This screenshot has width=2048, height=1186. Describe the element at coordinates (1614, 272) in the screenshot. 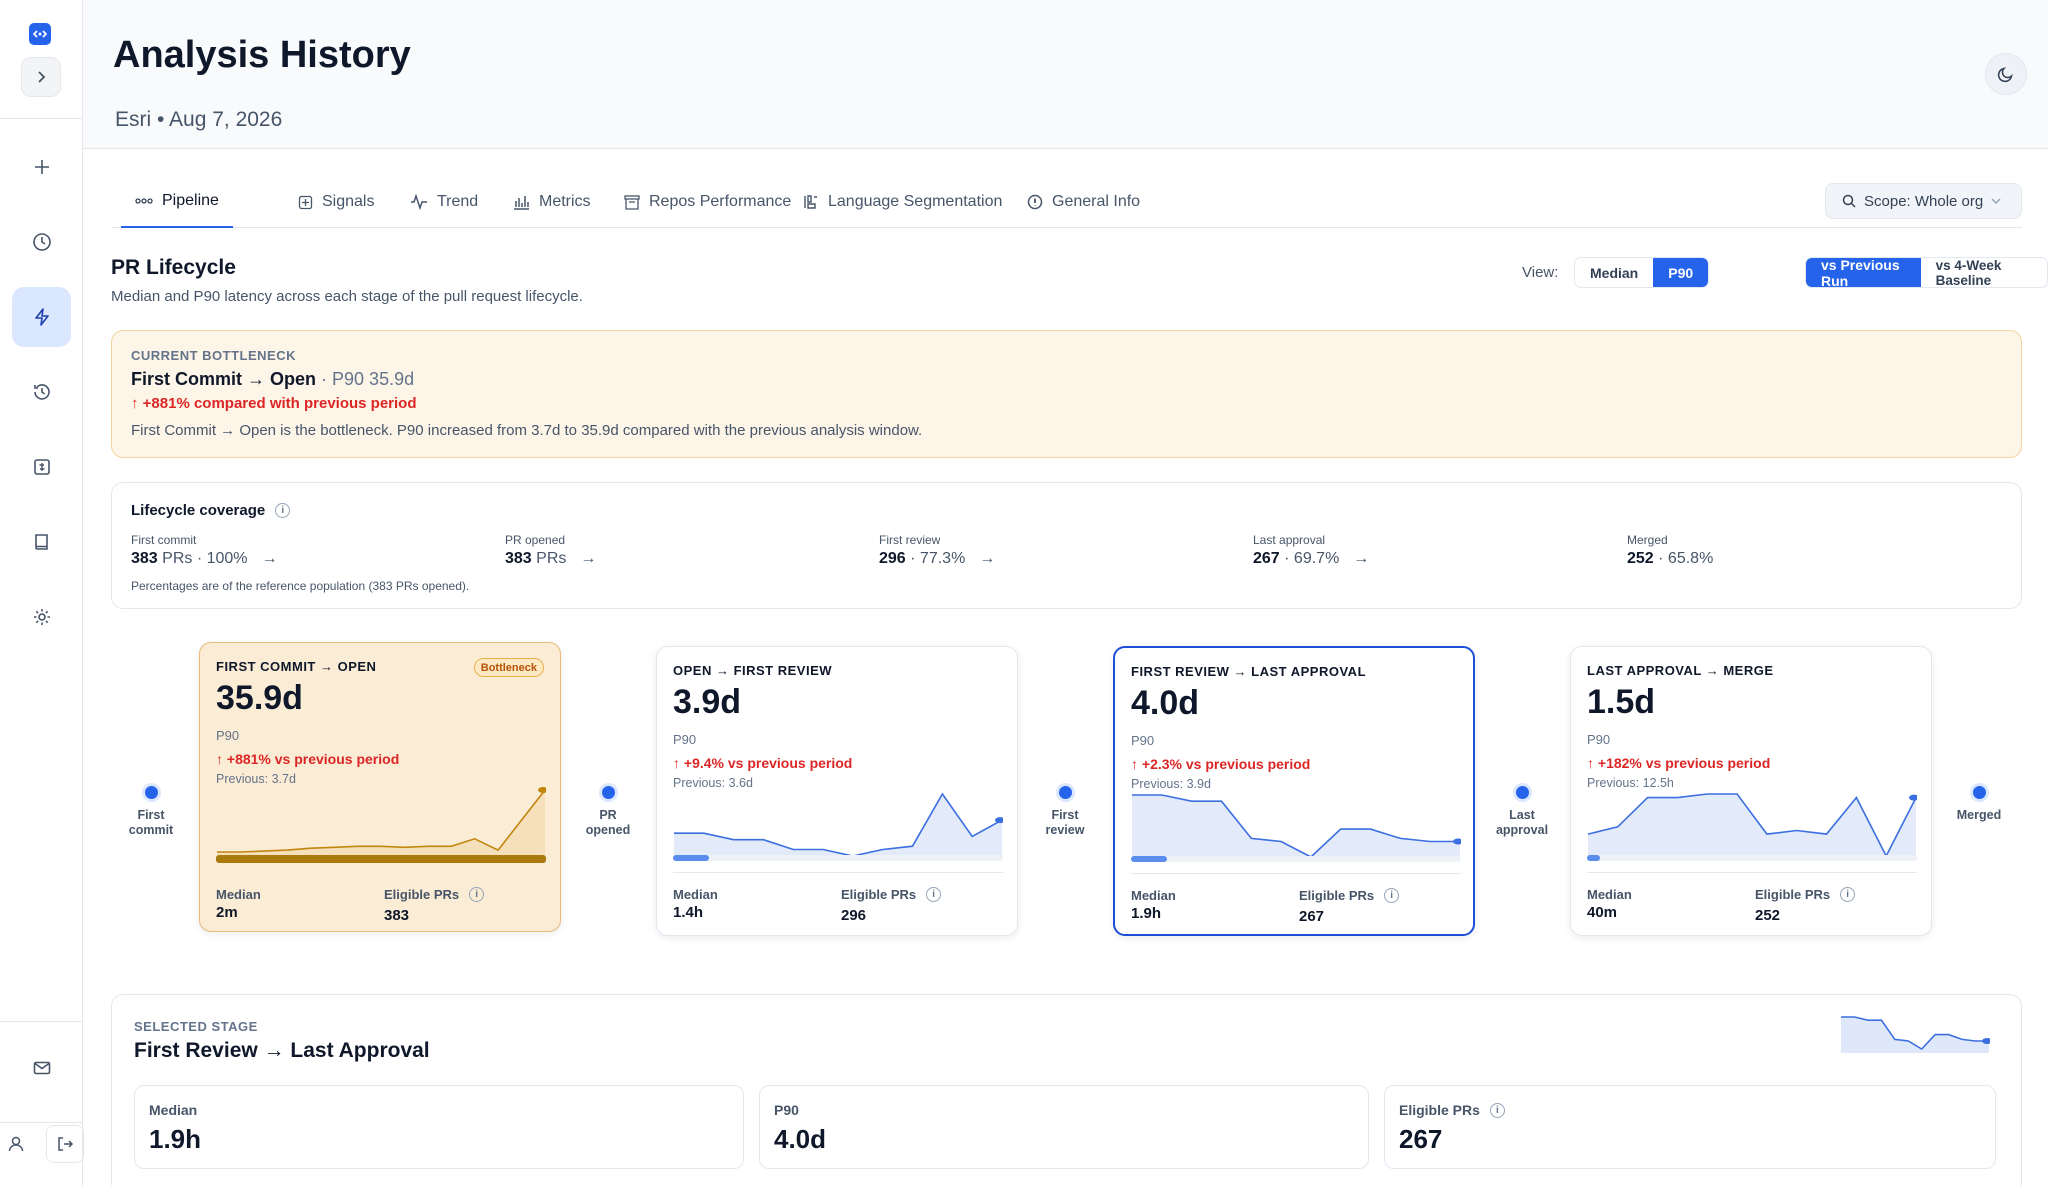

I see `median-option: Median` at that location.